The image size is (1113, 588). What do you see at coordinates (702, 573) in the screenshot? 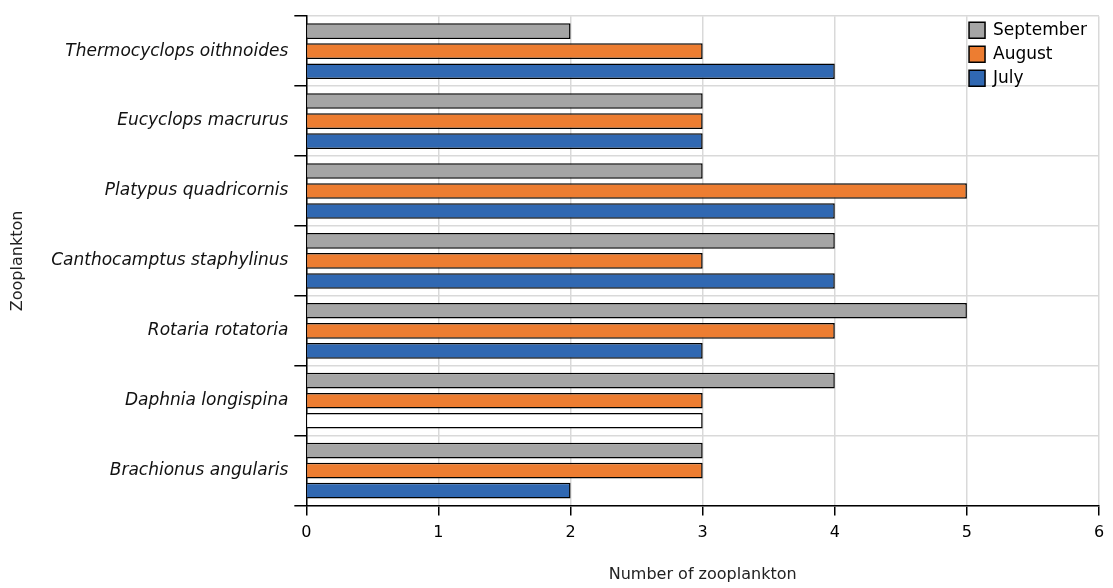
I see `x-axis-title: Number of zooplankton` at bounding box center [702, 573].